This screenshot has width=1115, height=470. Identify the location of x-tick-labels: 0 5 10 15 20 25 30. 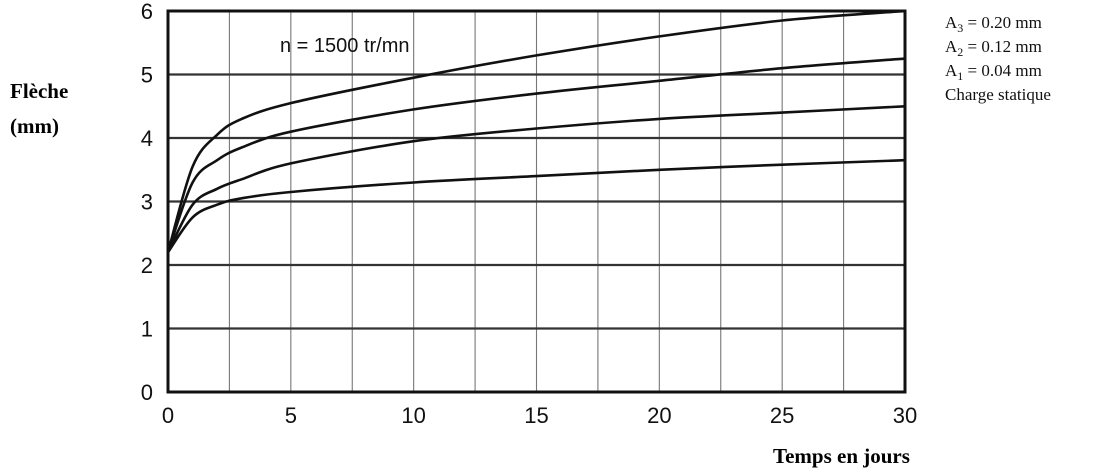
(539, 415).